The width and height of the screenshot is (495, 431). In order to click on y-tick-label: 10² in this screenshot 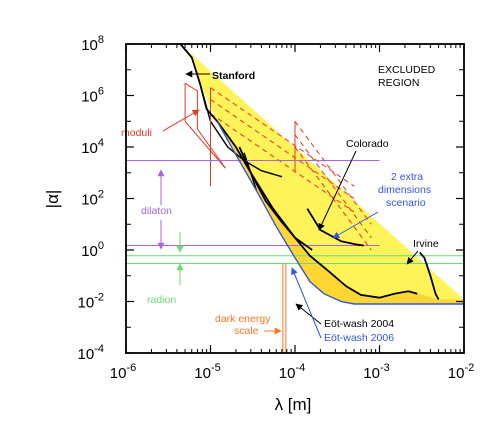, I will do `click(92, 199)`.